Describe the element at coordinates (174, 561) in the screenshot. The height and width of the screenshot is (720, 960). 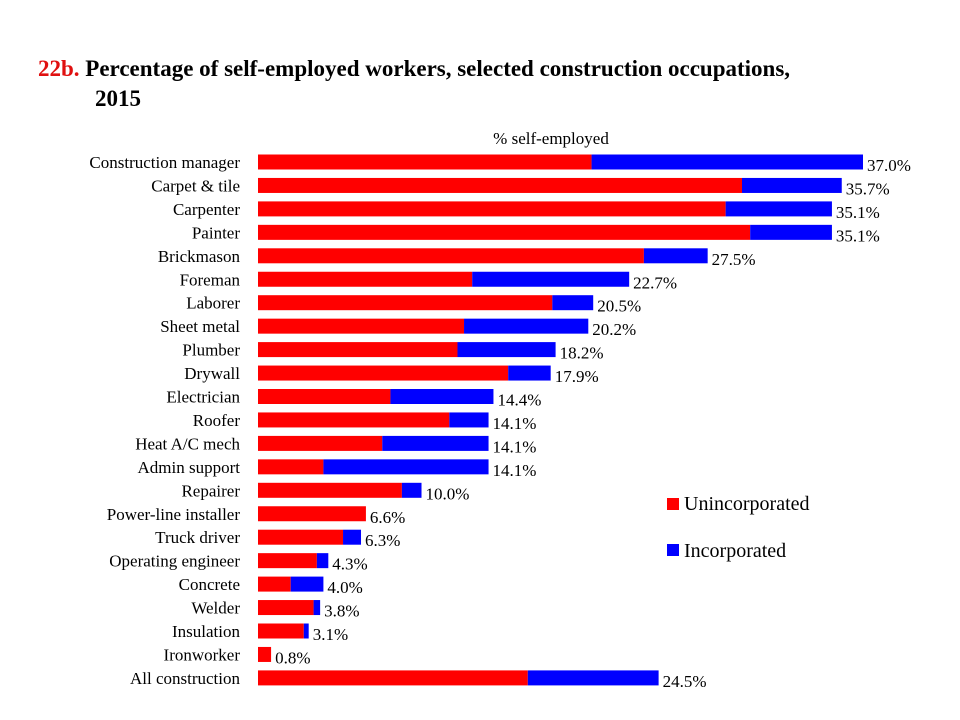
I see `category-label-operating-engineer: Operating engineer` at that location.